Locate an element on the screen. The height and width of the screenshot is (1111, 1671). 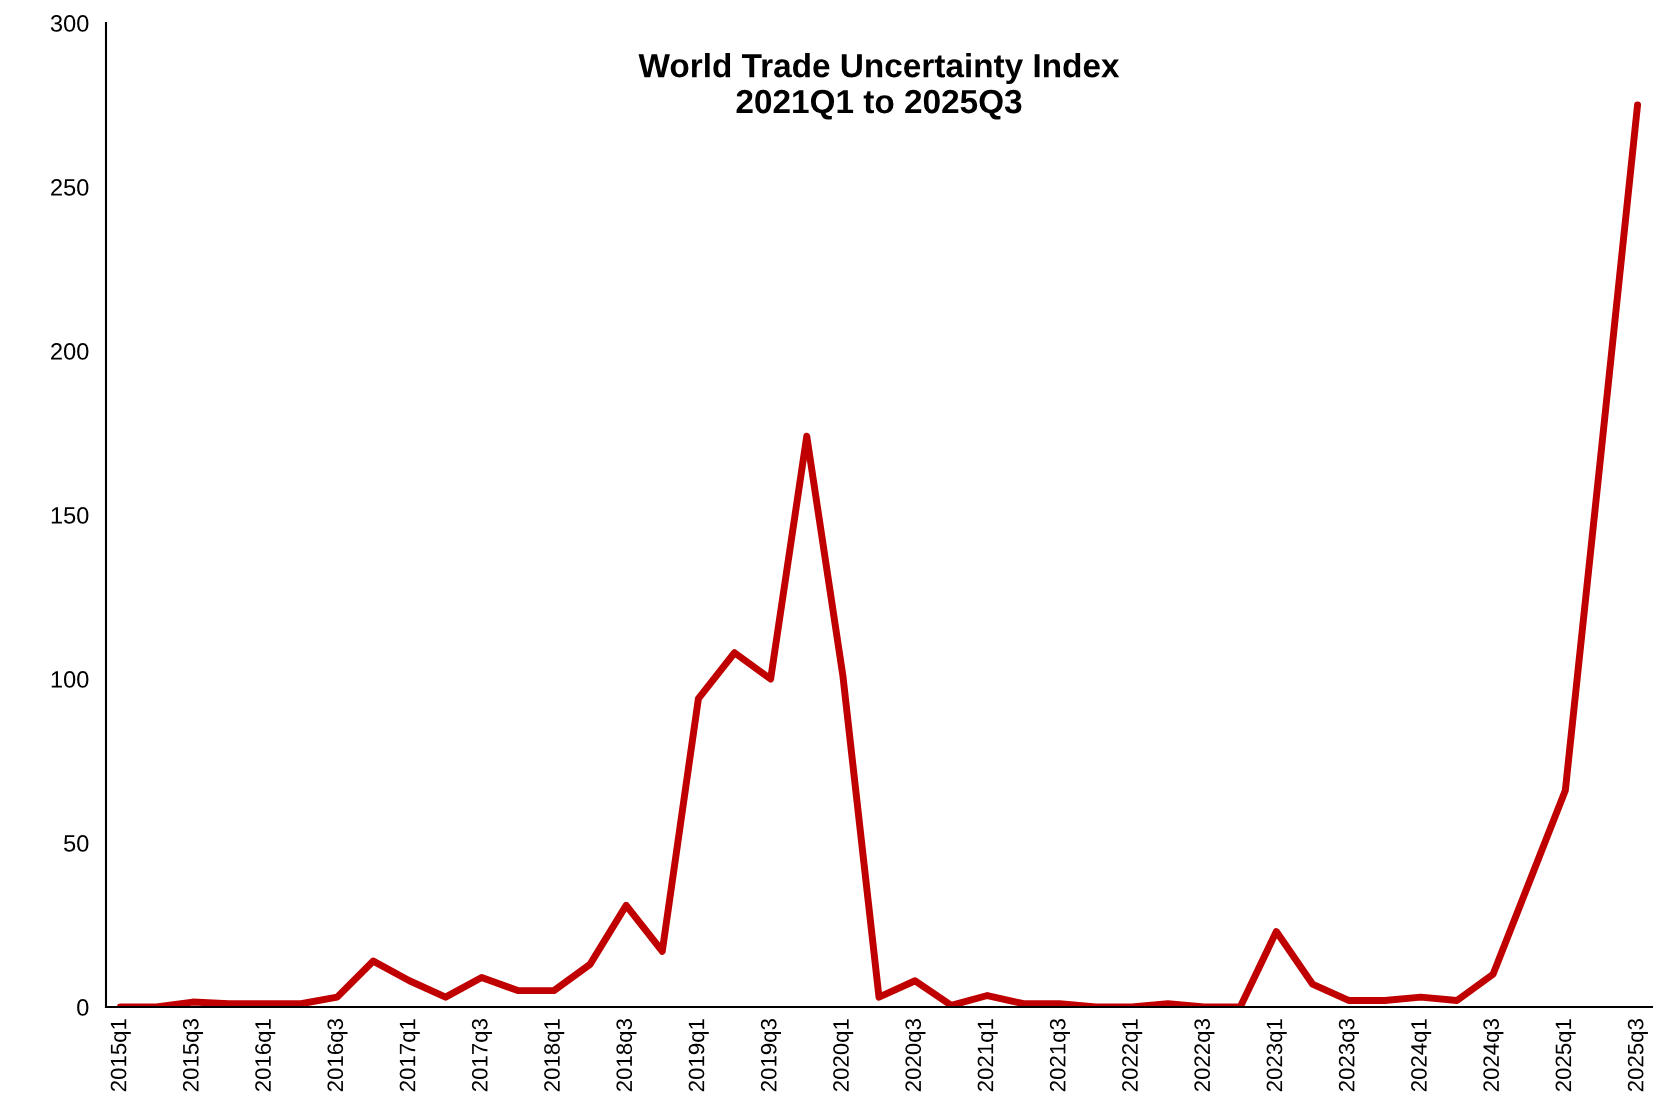
x-tick-label: 2017q1 is located at coordinates (409, 1055).